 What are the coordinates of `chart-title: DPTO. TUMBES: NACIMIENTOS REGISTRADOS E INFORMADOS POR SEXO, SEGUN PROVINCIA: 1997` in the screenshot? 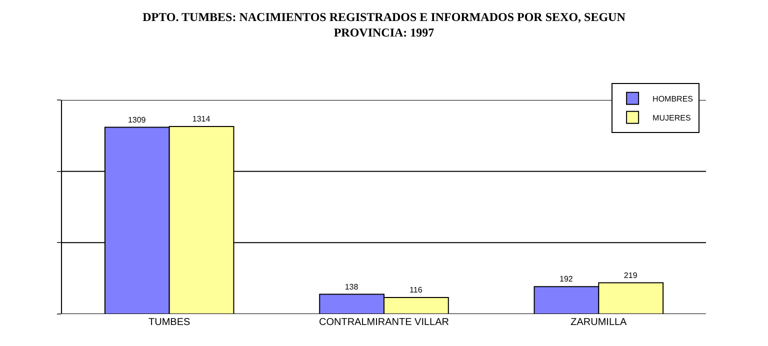 It's located at (384, 25).